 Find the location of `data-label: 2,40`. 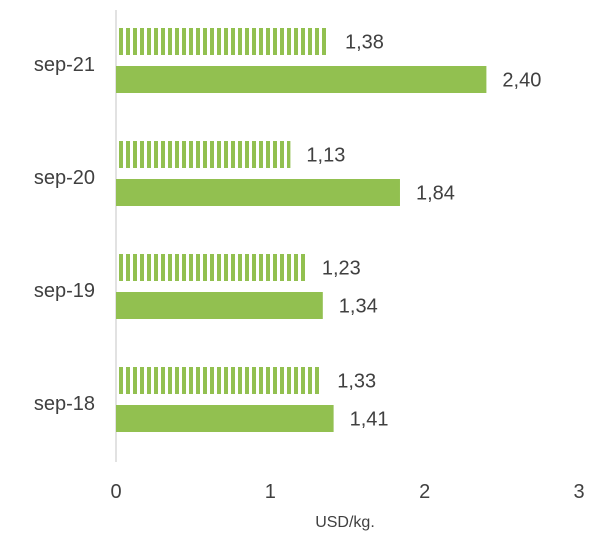

data-label: 2,40 is located at coordinates (521, 81).